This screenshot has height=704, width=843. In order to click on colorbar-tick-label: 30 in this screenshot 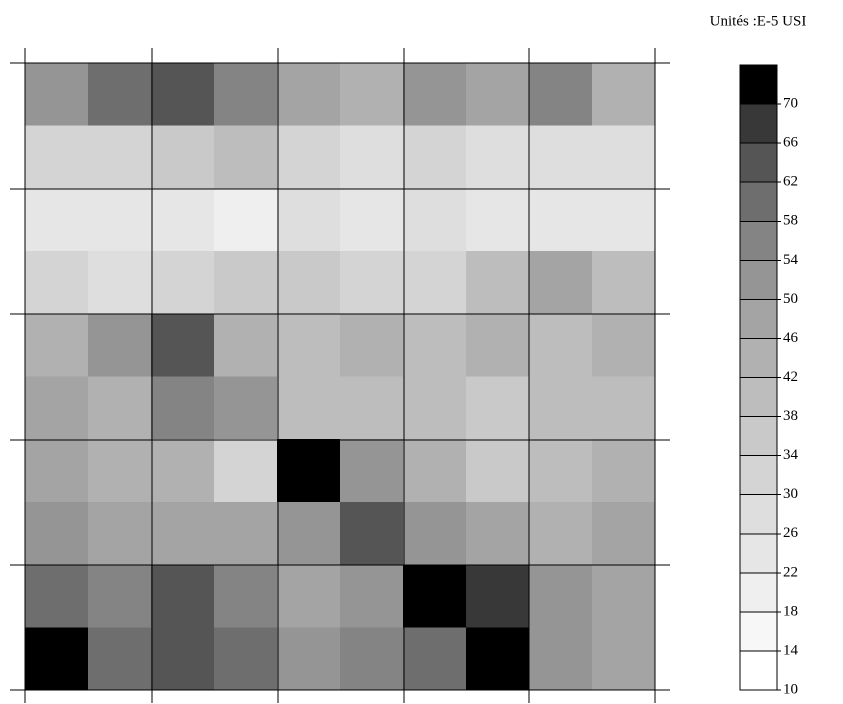, I will do `click(790, 494)`.